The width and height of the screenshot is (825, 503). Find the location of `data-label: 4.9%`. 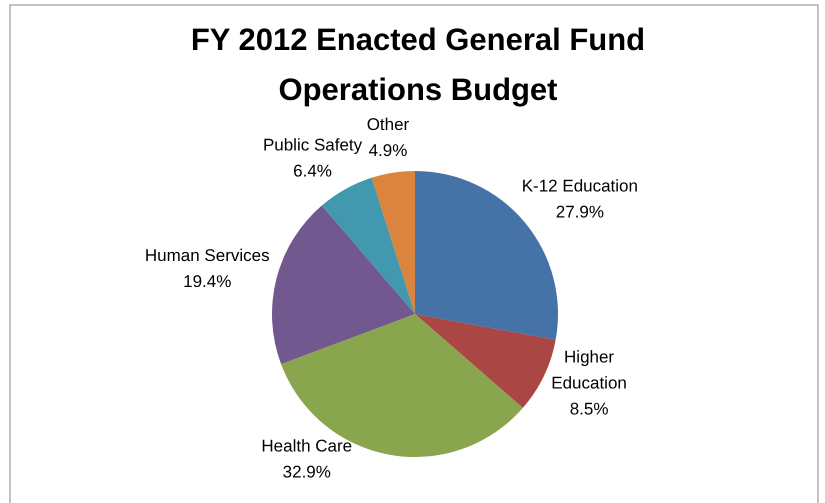

data-label: 4.9% is located at coordinates (388, 151).